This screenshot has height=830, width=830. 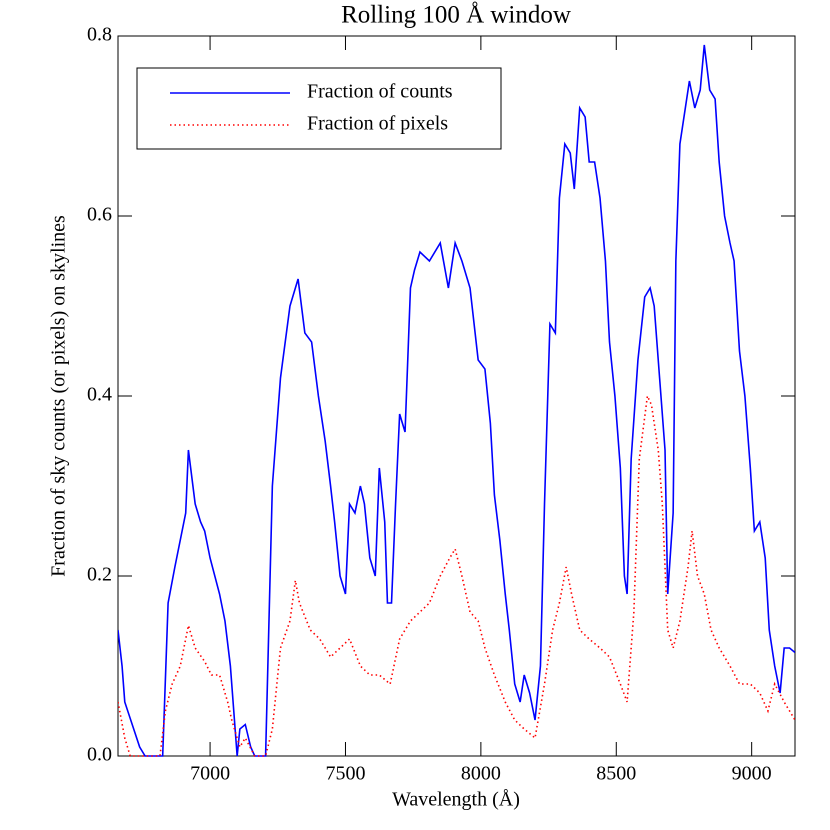 What do you see at coordinates (456, 800) in the screenshot?
I see `x-axis-label: Wavelength (Å)` at bounding box center [456, 800].